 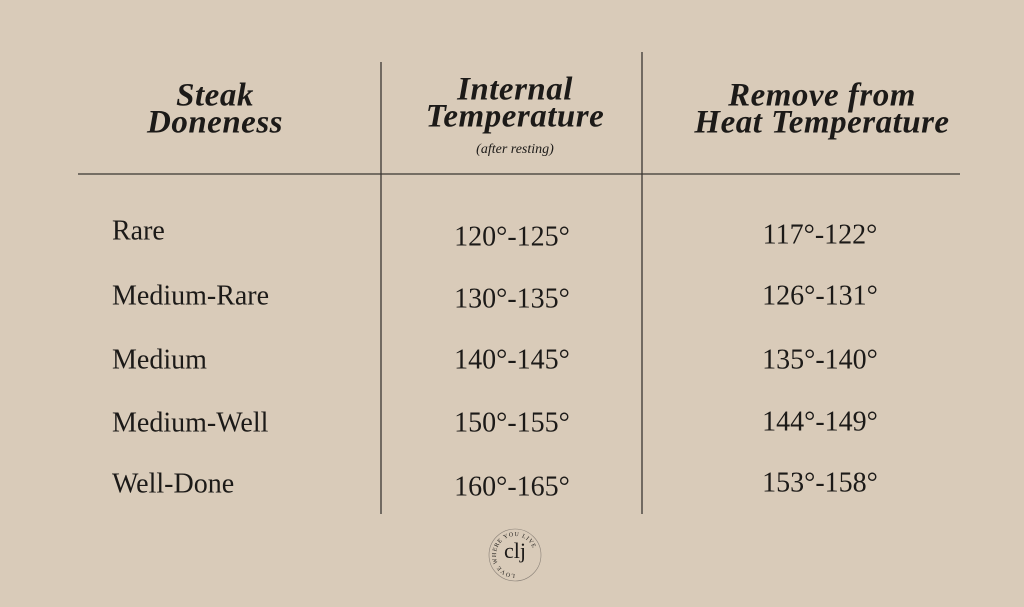 I want to click on row-label: Medium, so click(x=159, y=359).